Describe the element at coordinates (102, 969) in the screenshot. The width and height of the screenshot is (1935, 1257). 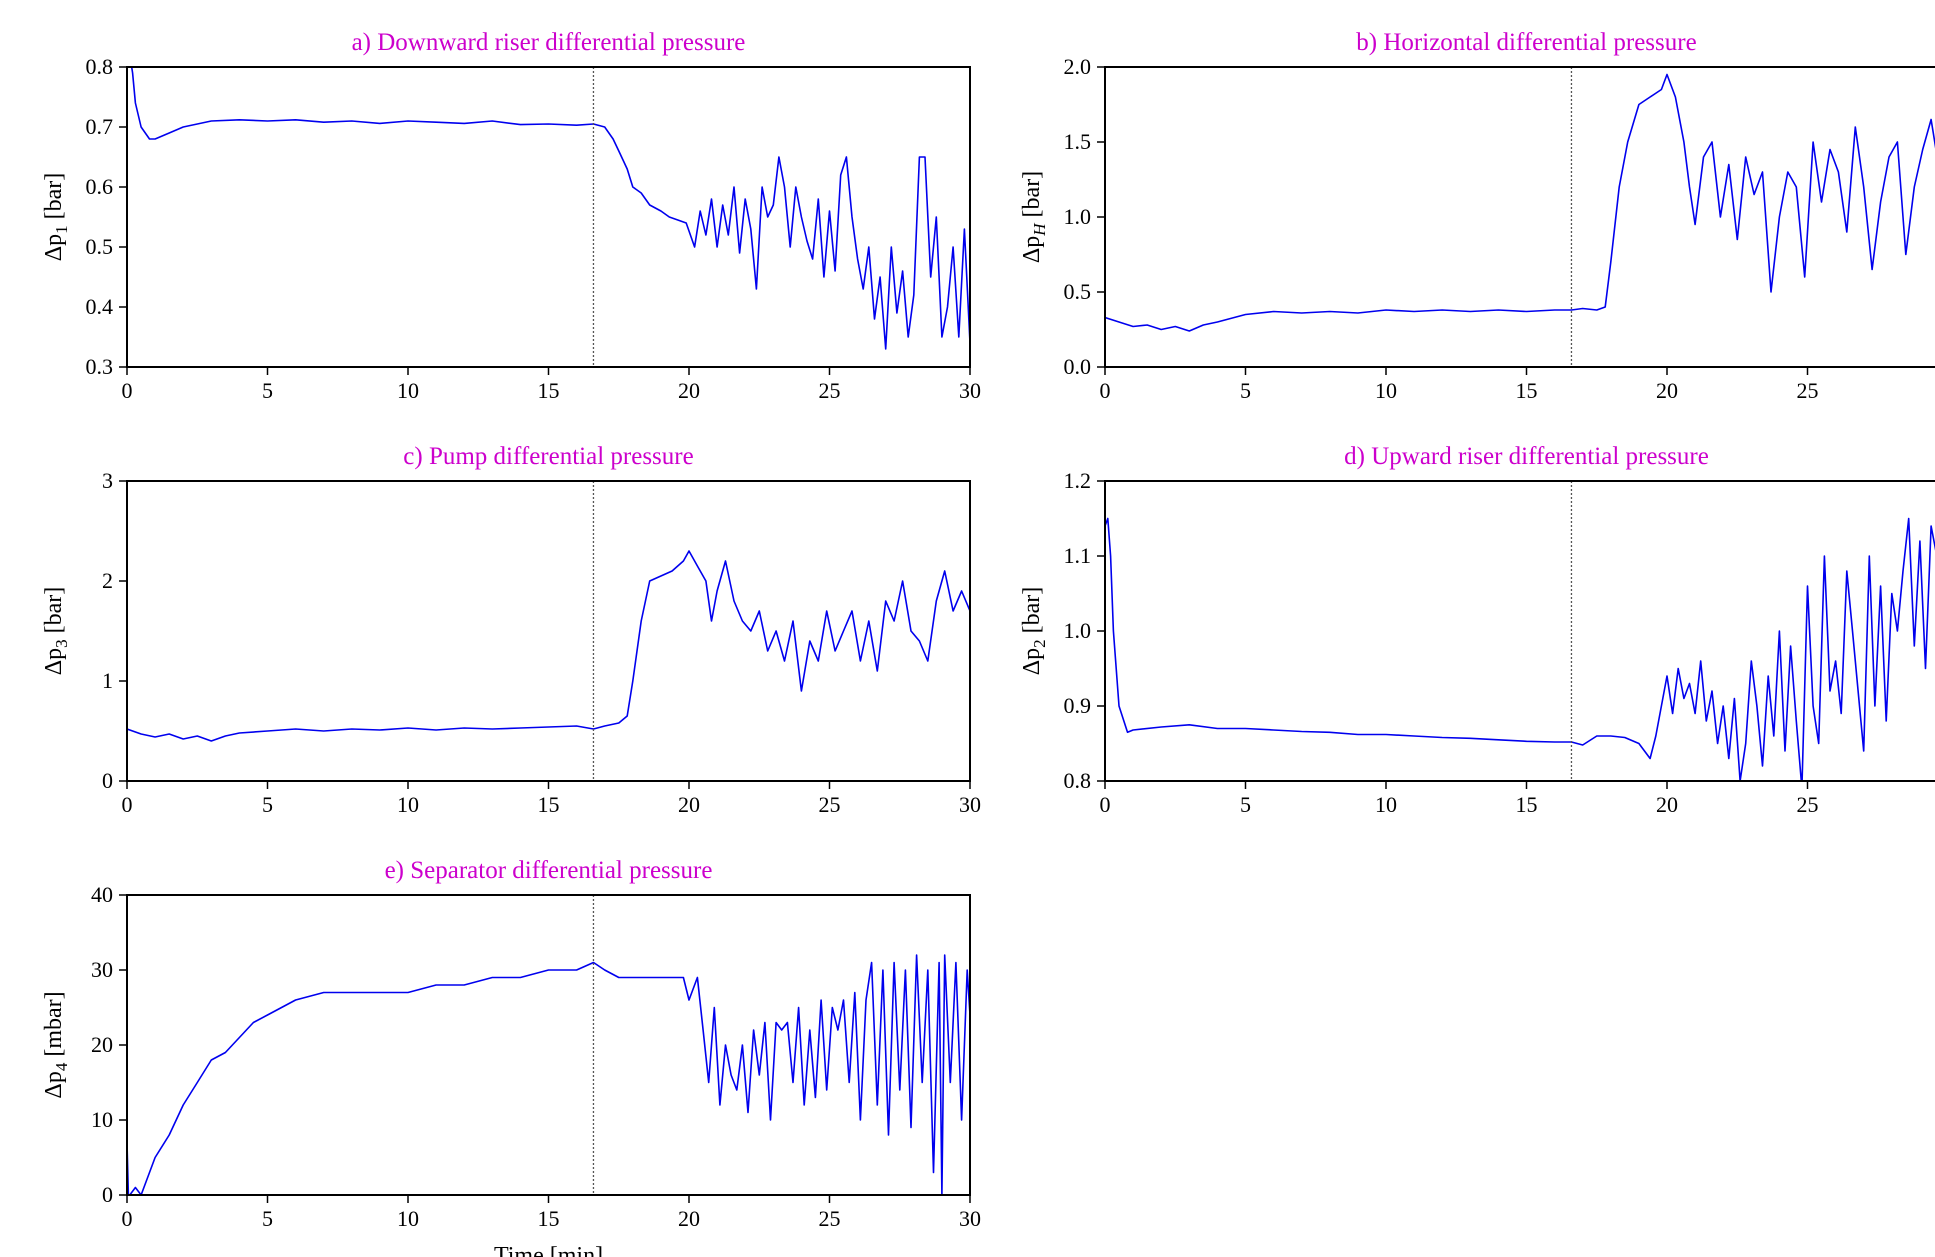
I see `y-tick-label: 30` at that location.